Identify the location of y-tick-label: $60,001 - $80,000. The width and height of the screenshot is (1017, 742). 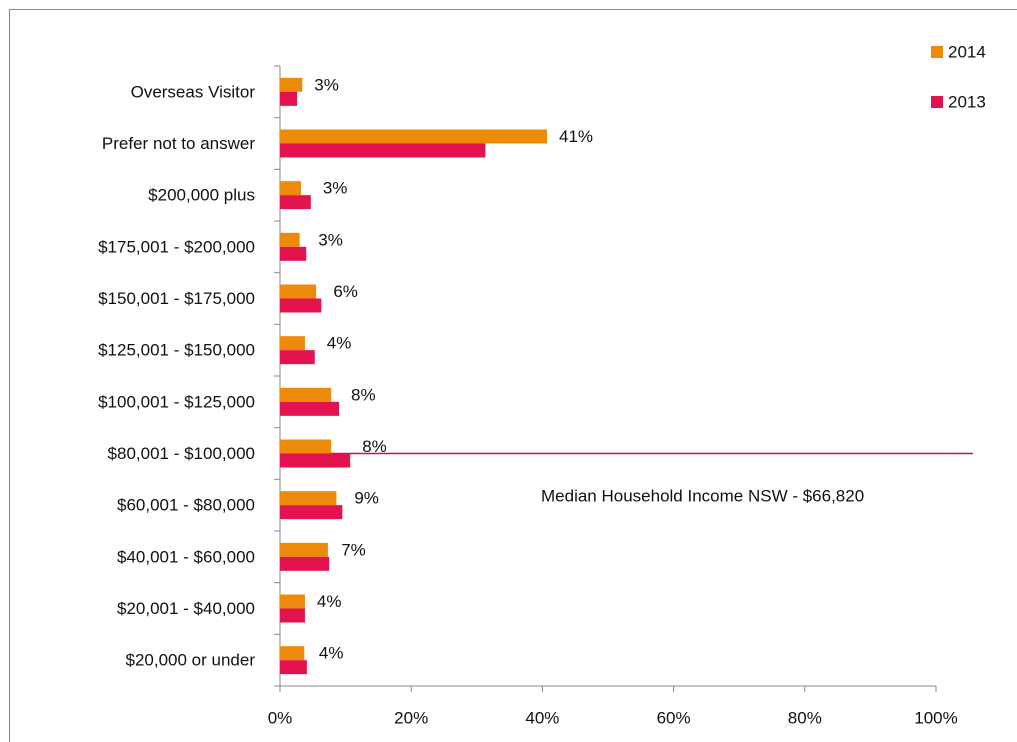
(186, 505).